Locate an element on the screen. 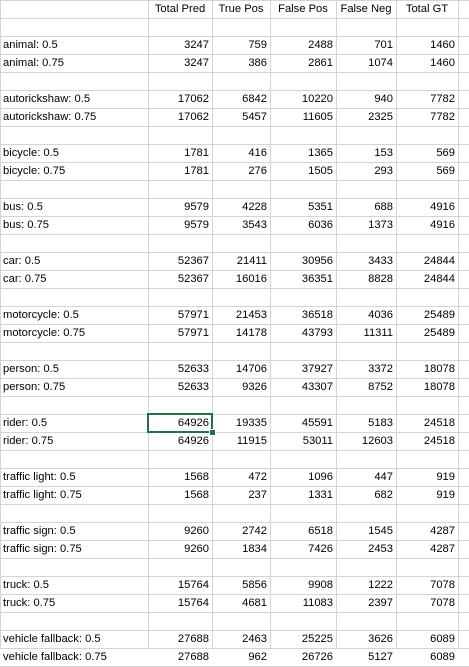 The height and width of the screenshot is (667, 469). row-label-cell: animal: 0.5 is located at coordinates (30, 45).